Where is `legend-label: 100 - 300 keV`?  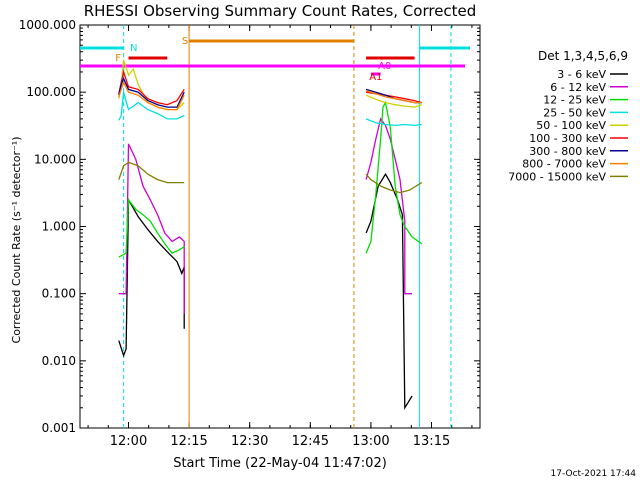
legend-label: 100 - 300 keV is located at coordinates (567, 138).